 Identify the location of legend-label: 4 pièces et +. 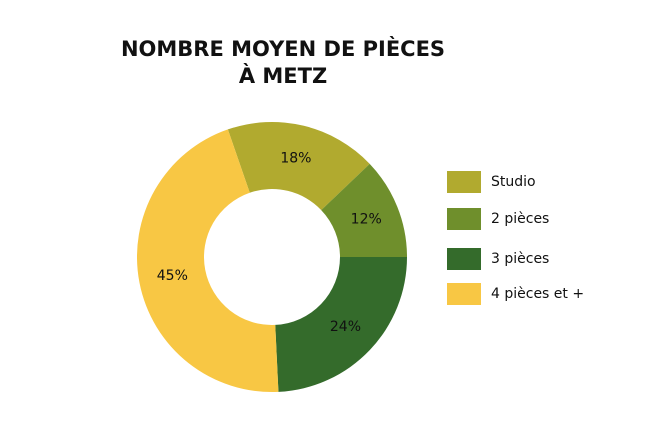
(537, 294).